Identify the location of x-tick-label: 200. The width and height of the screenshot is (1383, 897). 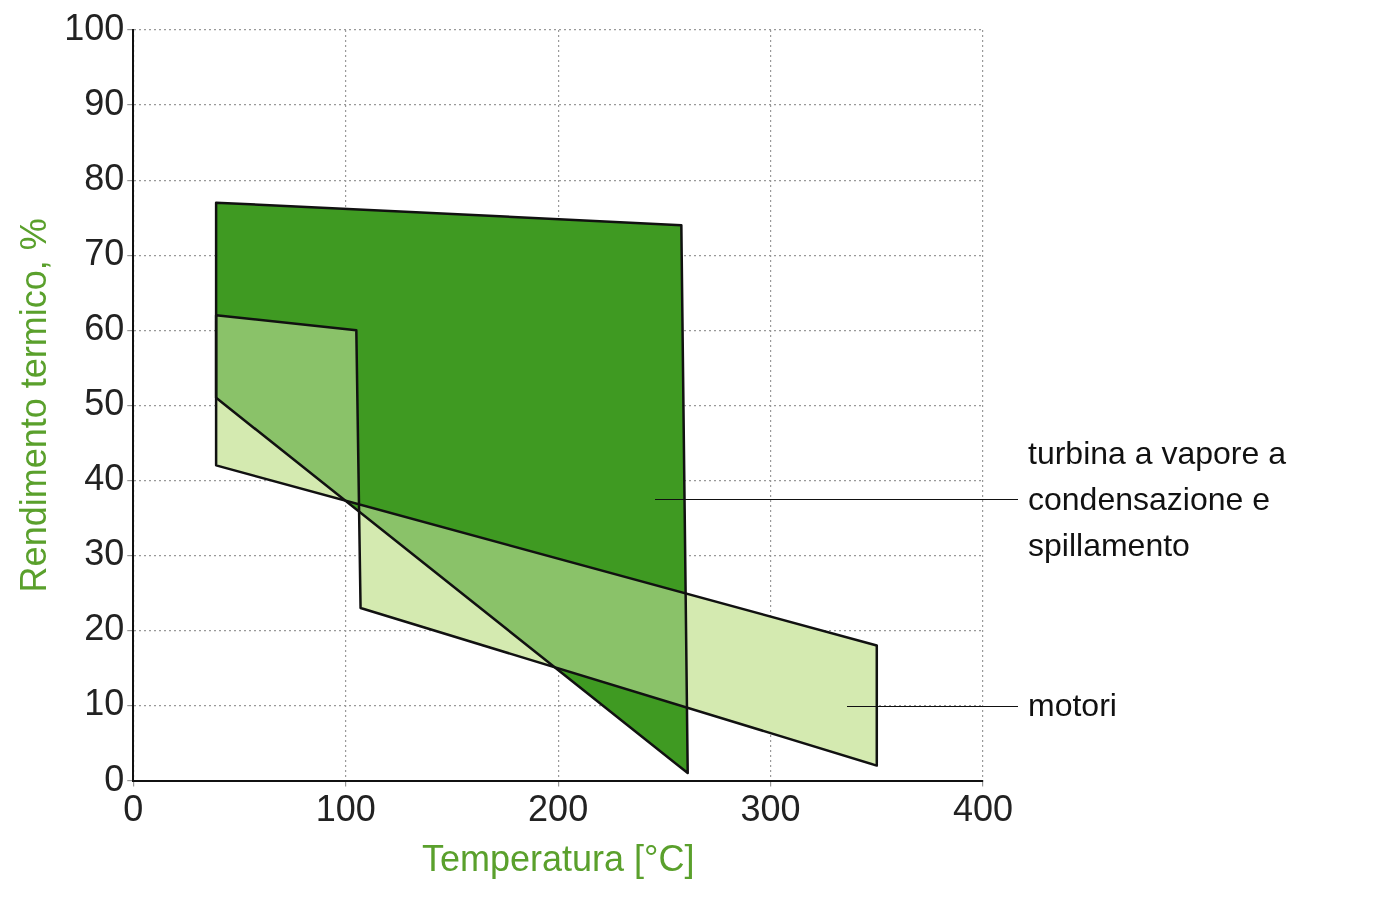
(558, 809).